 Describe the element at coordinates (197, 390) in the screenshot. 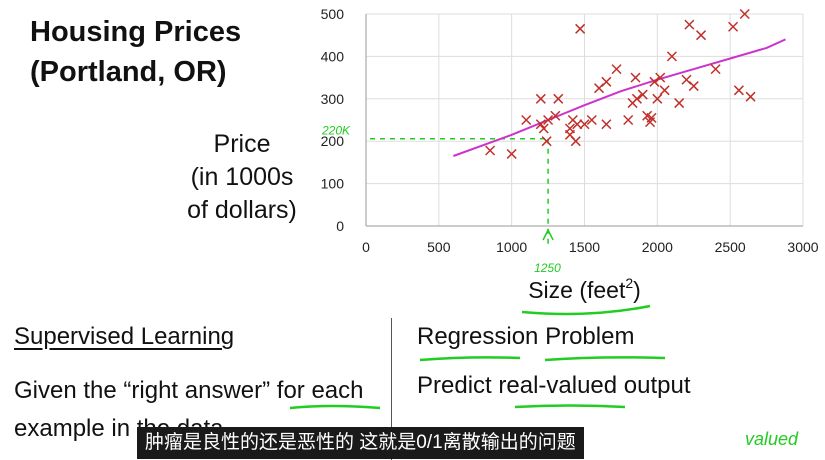

I see `right-answer-phrase: right answer` at that location.